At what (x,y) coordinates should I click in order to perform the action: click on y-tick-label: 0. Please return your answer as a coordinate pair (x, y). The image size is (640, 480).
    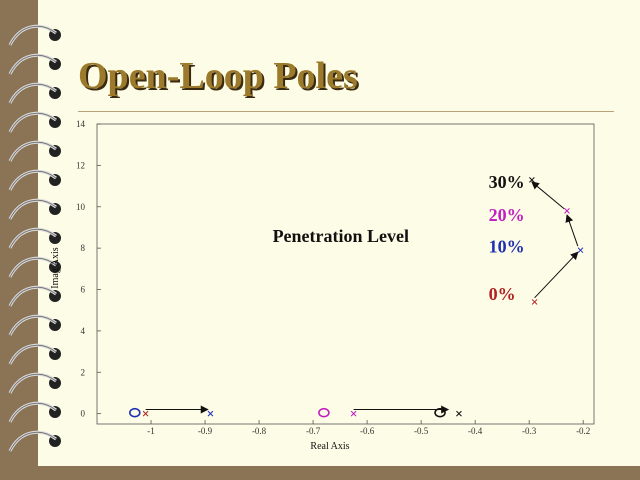
    Looking at the image, I should click on (83, 414).